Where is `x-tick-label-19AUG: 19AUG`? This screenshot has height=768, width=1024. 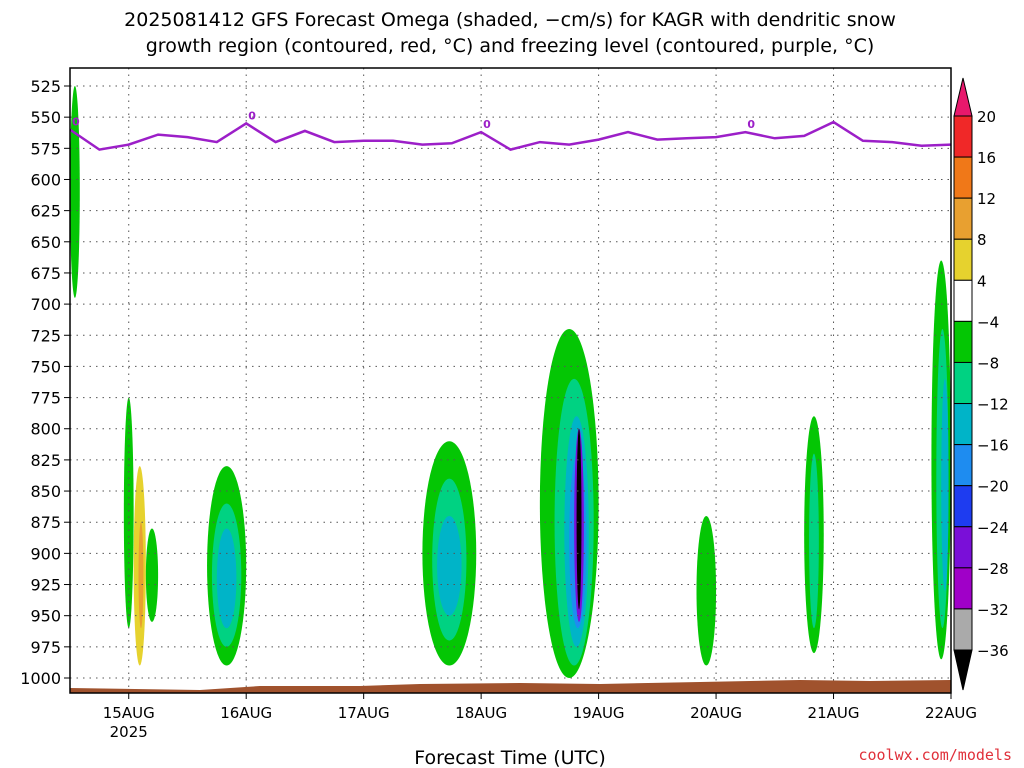
x-tick-label-19AUG: 19AUG is located at coordinates (599, 713).